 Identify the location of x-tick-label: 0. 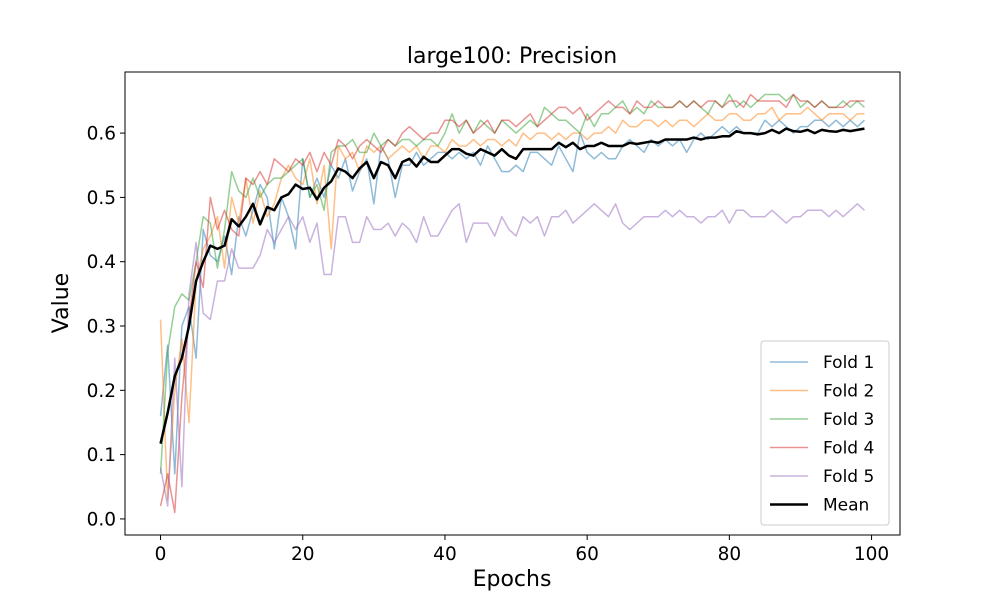
(161, 554).